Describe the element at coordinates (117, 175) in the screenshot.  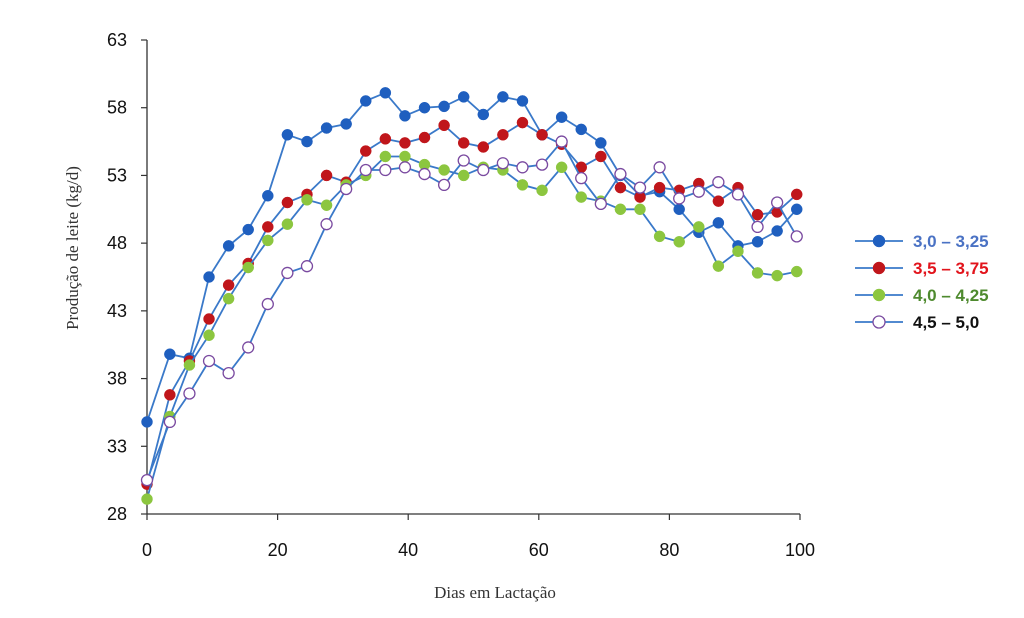
I see `y-tick-label: 53` at that location.